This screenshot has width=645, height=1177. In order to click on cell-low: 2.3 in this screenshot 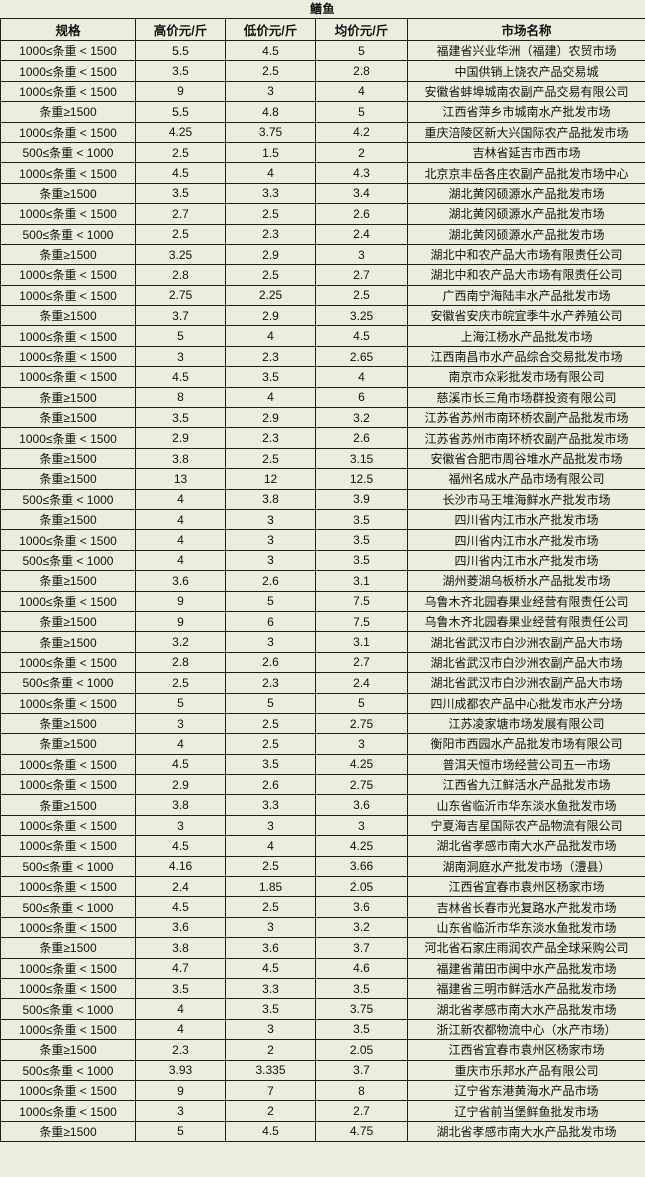, I will do `click(270, 356)`.